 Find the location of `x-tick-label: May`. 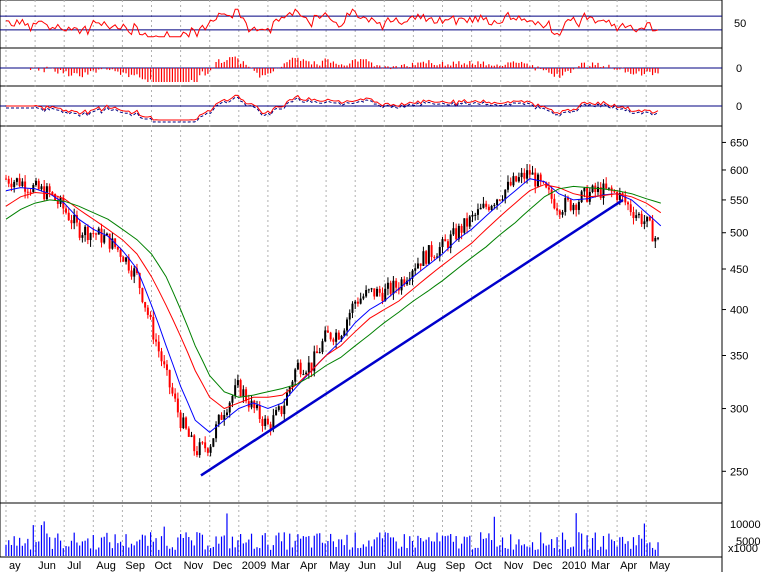

x-tick-label: May is located at coordinates (339, 566).